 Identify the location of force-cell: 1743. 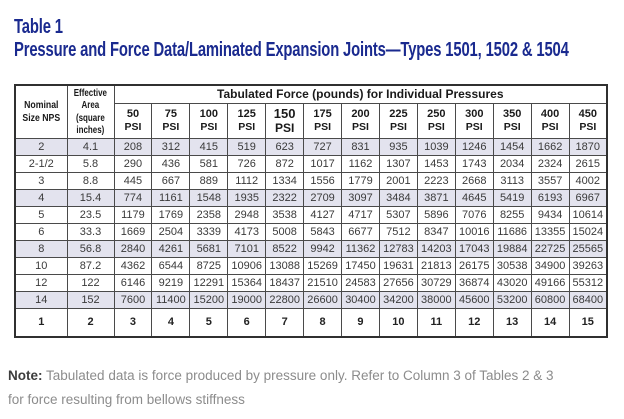
(474, 163).